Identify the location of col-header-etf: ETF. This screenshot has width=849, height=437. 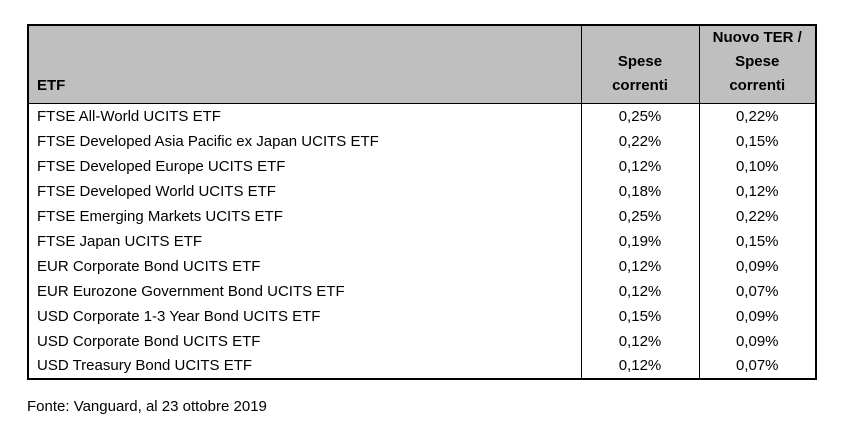
(304, 64).